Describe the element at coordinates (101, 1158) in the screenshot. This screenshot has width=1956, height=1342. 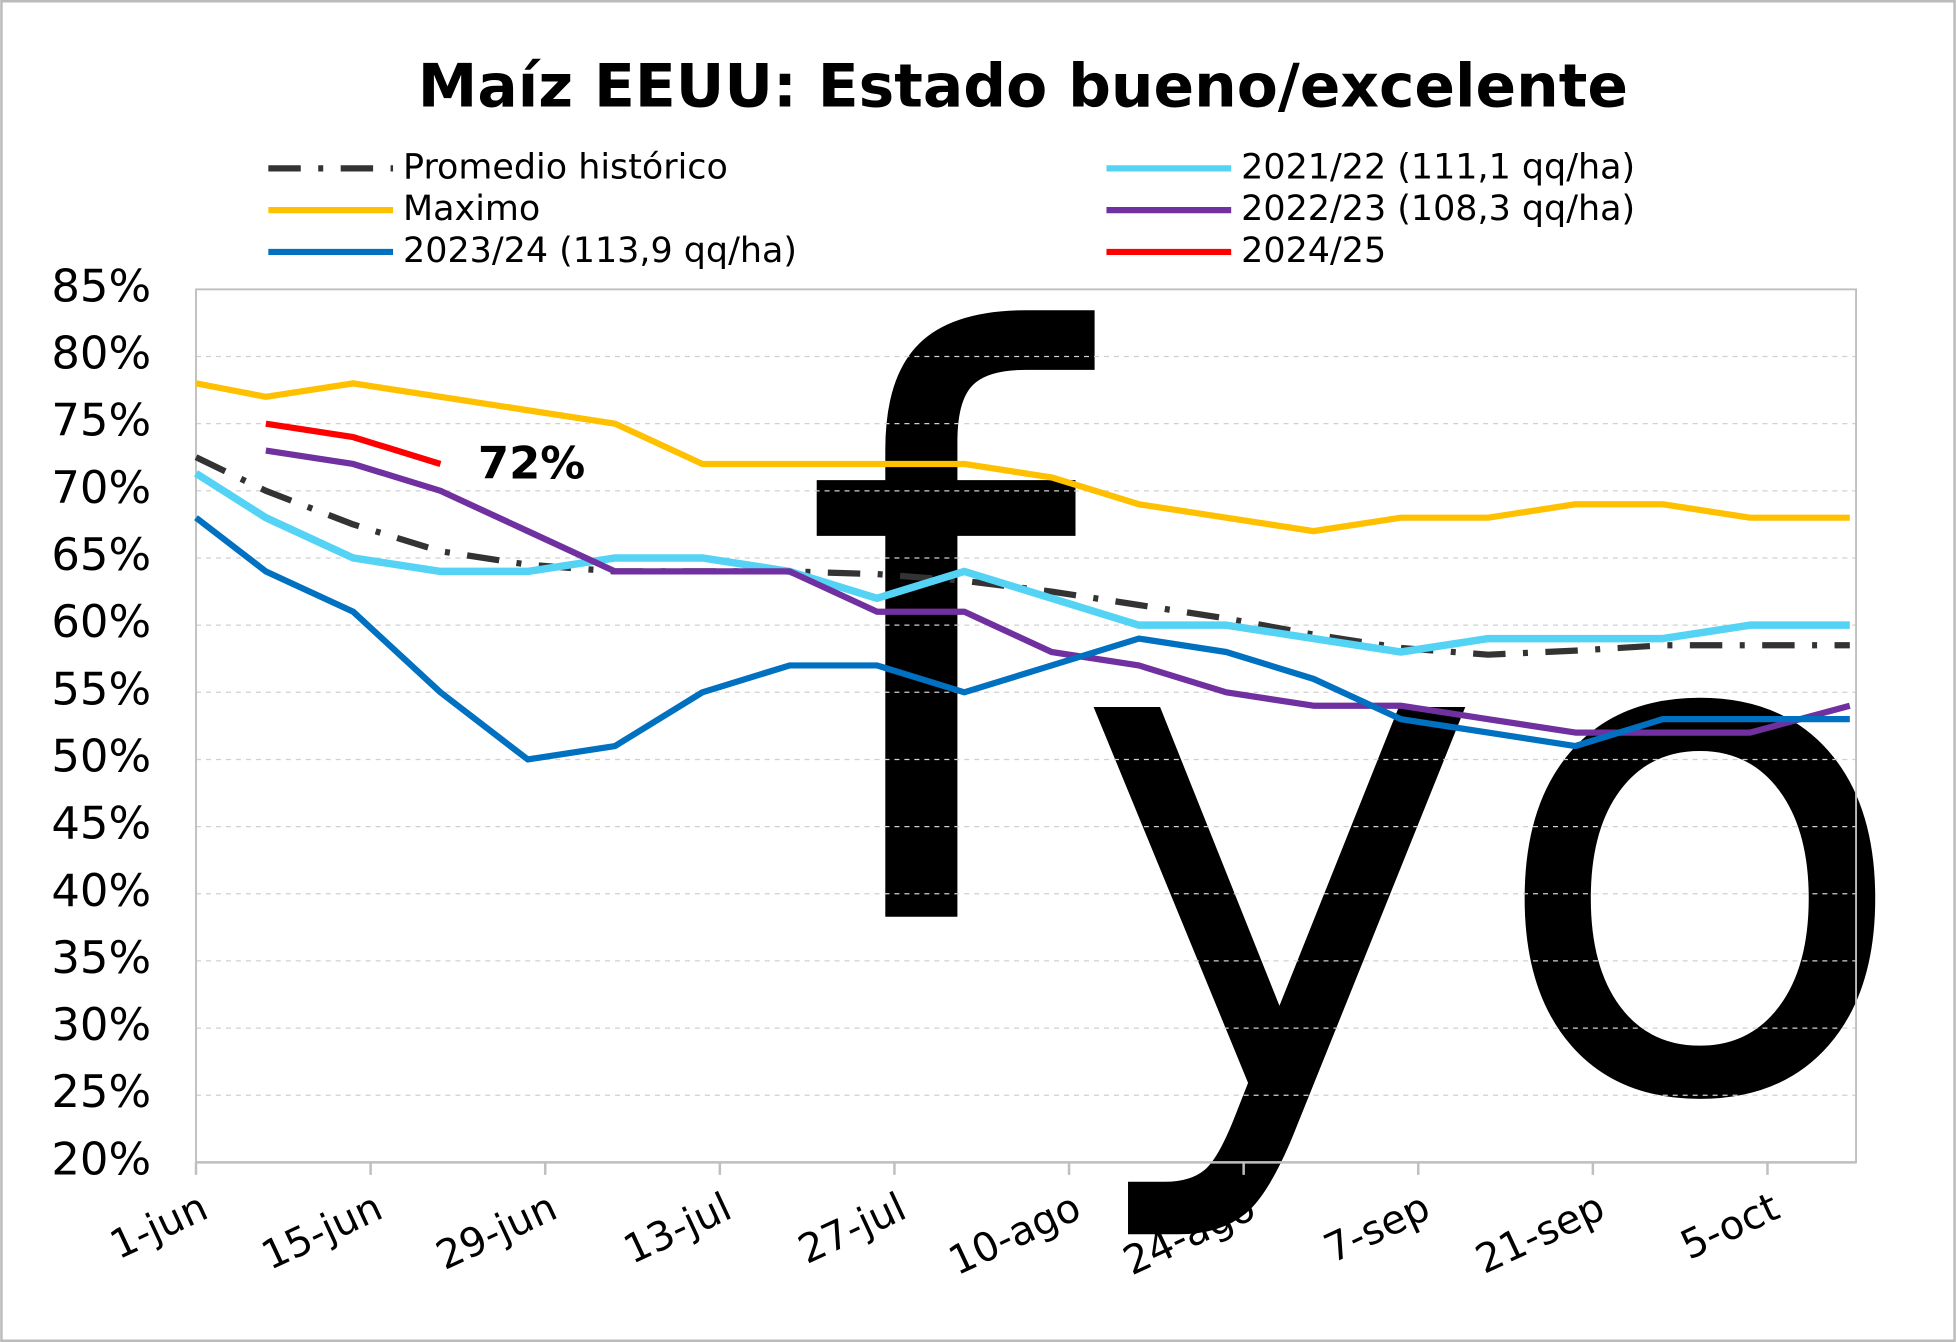
I see `y-tick-label: 20%` at that location.